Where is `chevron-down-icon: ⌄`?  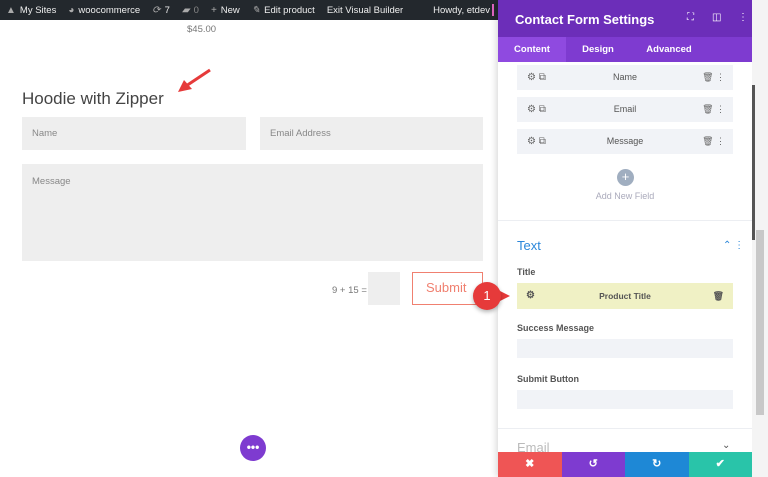
chevron-down-icon: ⌄ is located at coordinates (726, 445).